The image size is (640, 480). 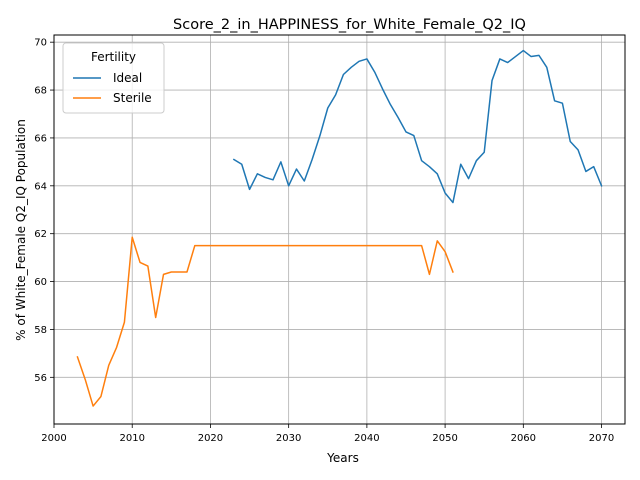 I want to click on x-tick-label: 2020, so click(x=210, y=438).